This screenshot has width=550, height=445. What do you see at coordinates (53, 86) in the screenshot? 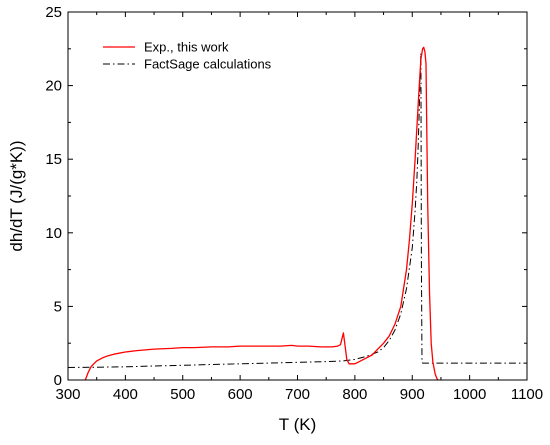
I see `y-tick-label: 20` at bounding box center [53, 86].